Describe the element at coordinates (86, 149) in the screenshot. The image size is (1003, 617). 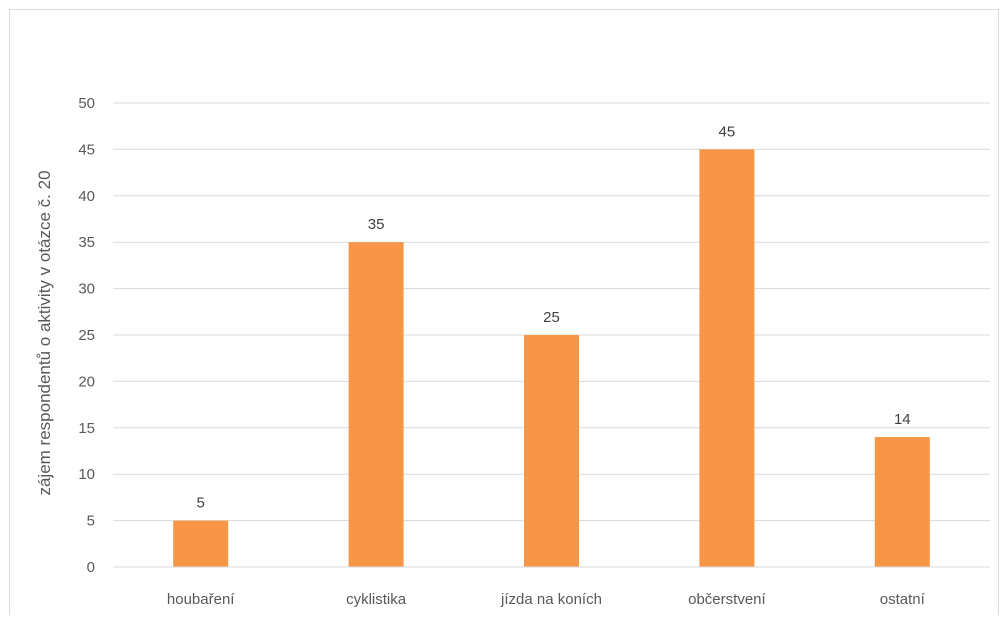
I see `y-tick-label: 45` at that location.